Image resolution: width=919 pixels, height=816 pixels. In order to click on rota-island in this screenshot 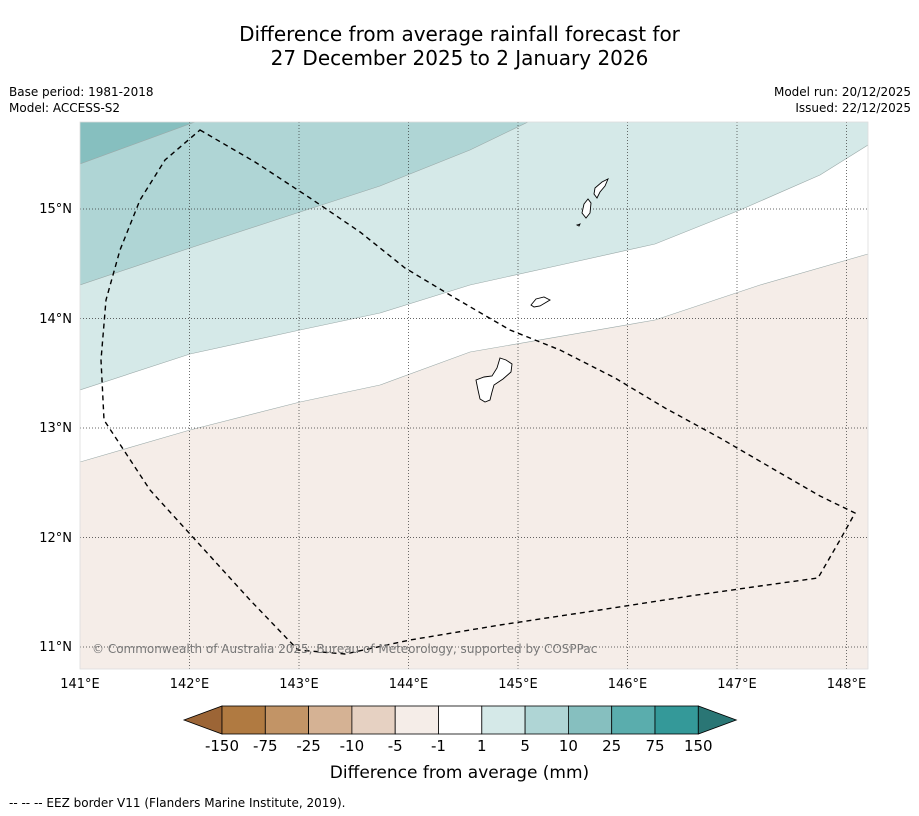, I will do `click(540, 302)`.